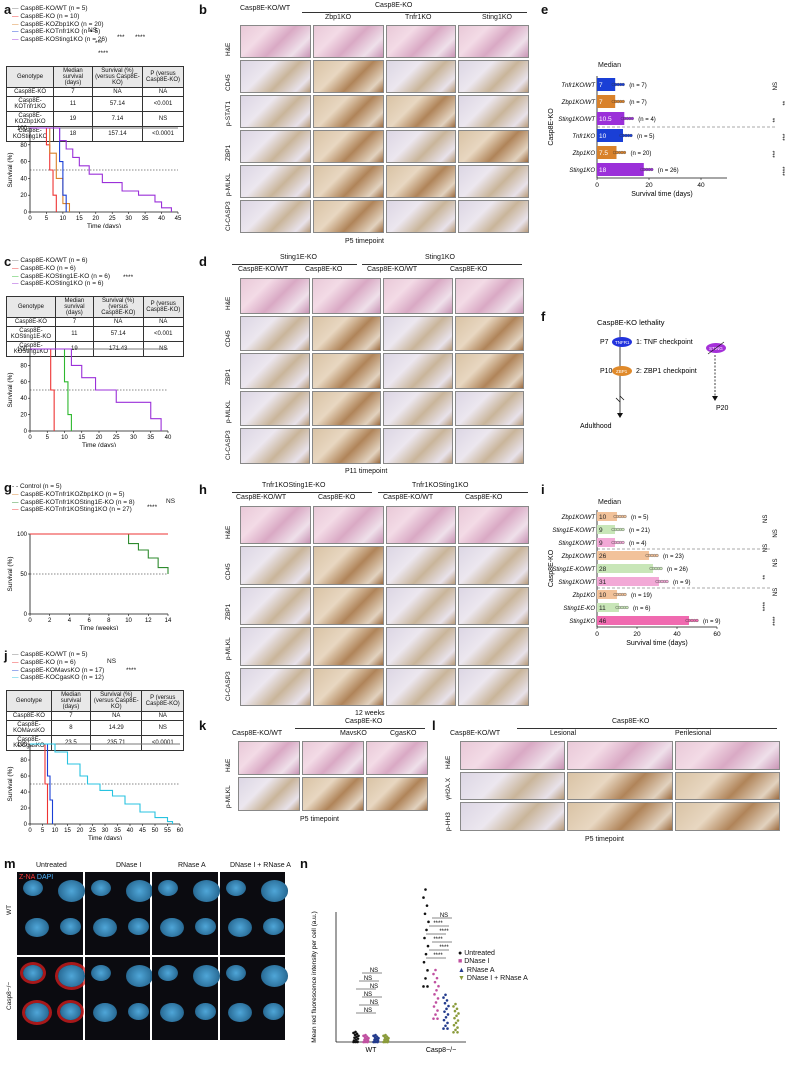  What do you see at coordinates (377, 129) in the screenshot?
I see `histology-grid-b: H&E CD45 p-STAT1 ZBP1 p-MLKL Cl-CASP3` at bounding box center [377, 129].